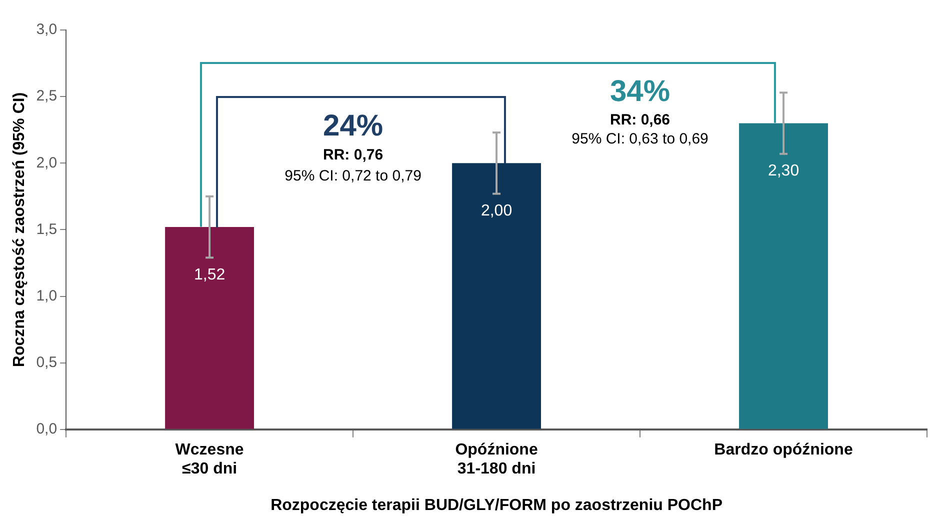 The width and height of the screenshot is (933, 527). What do you see at coordinates (47, 163) in the screenshot?
I see `y-tick-label: 2,0` at bounding box center [47, 163].